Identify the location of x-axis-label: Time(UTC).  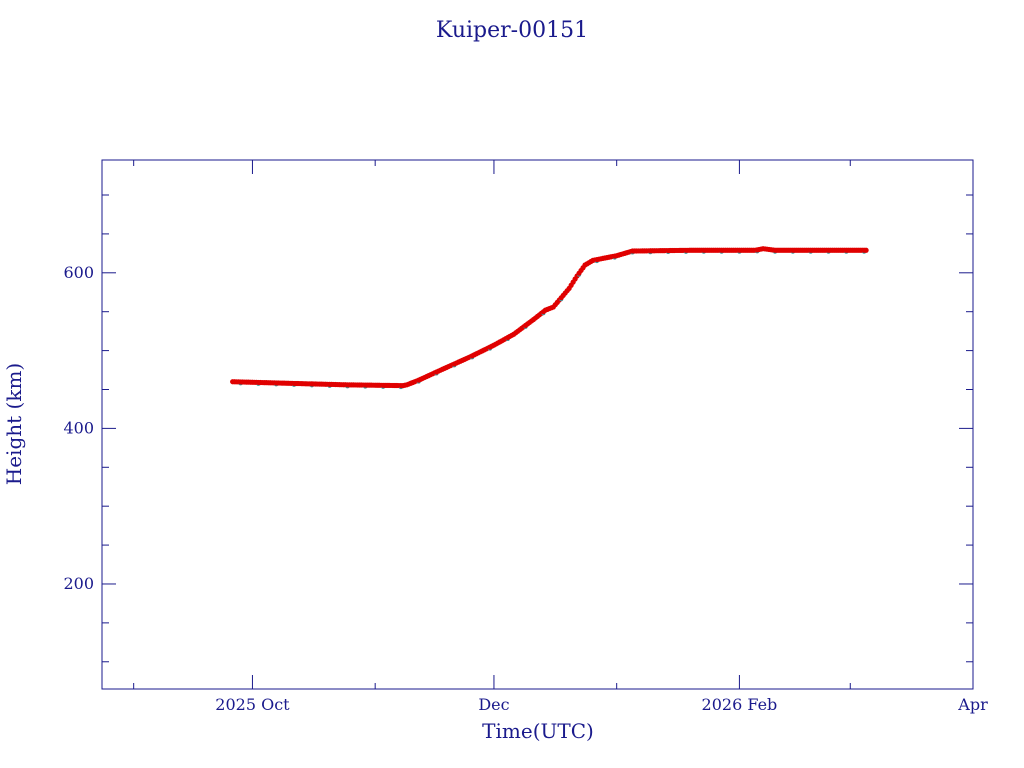
(538, 731).